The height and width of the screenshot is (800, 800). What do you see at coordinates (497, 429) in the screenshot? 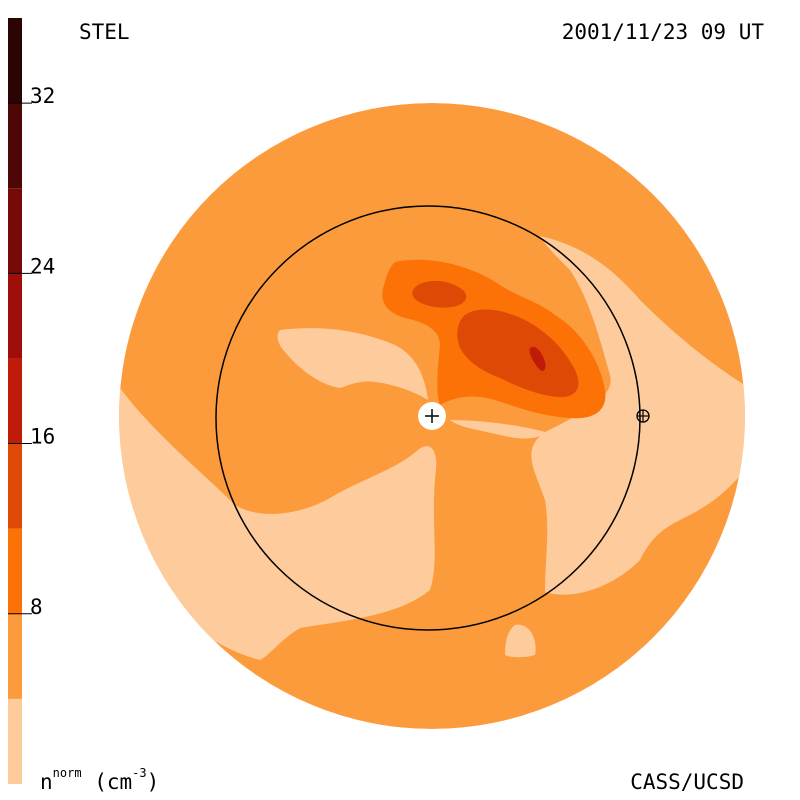
I see `region-low-streak` at bounding box center [497, 429].